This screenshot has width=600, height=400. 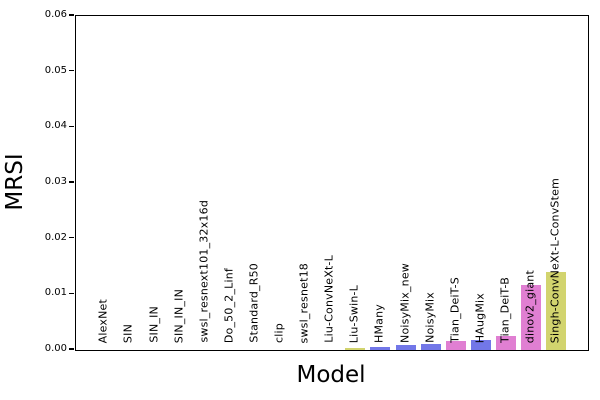 I want to click on y-tick-label: 0.06, so click(x=55, y=14).